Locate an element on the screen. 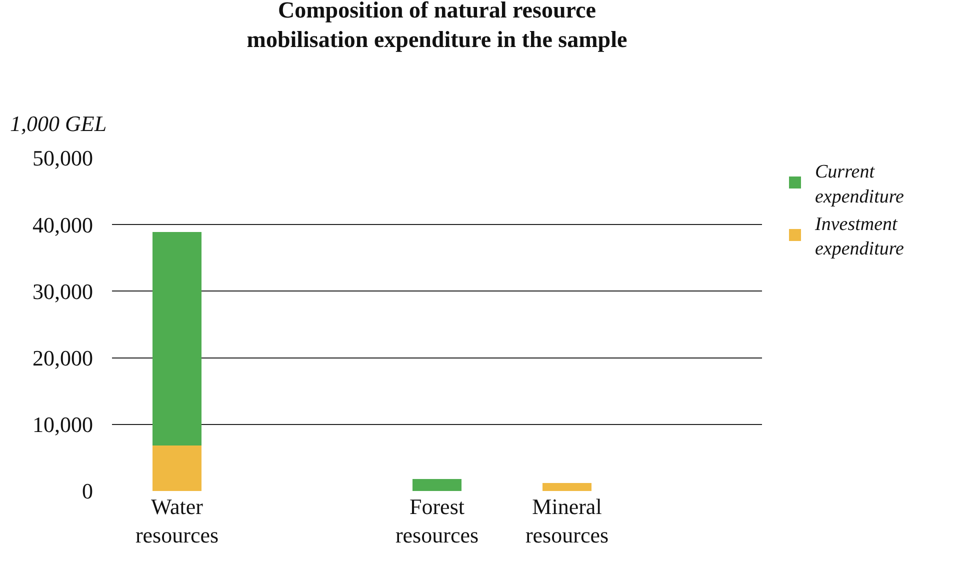 The width and height of the screenshot is (953, 576). y-tick-label: 30,000 is located at coordinates (62, 291).